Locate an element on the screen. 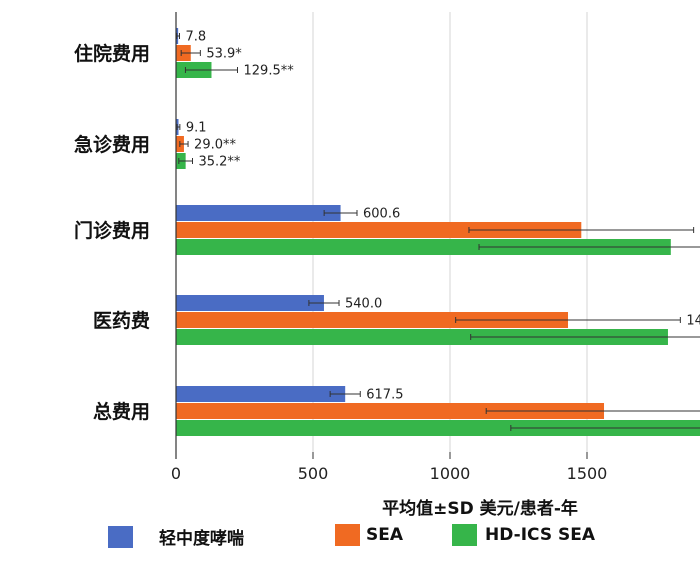  legend-item-hd-ics-sea: HD-ICS SEA is located at coordinates (523, 535).